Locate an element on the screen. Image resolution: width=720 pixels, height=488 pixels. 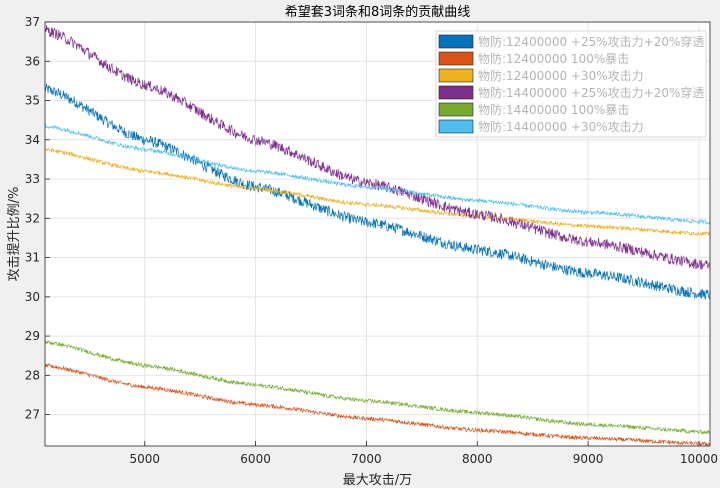
y-tick-label: 29 is located at coordinates (32, 336).